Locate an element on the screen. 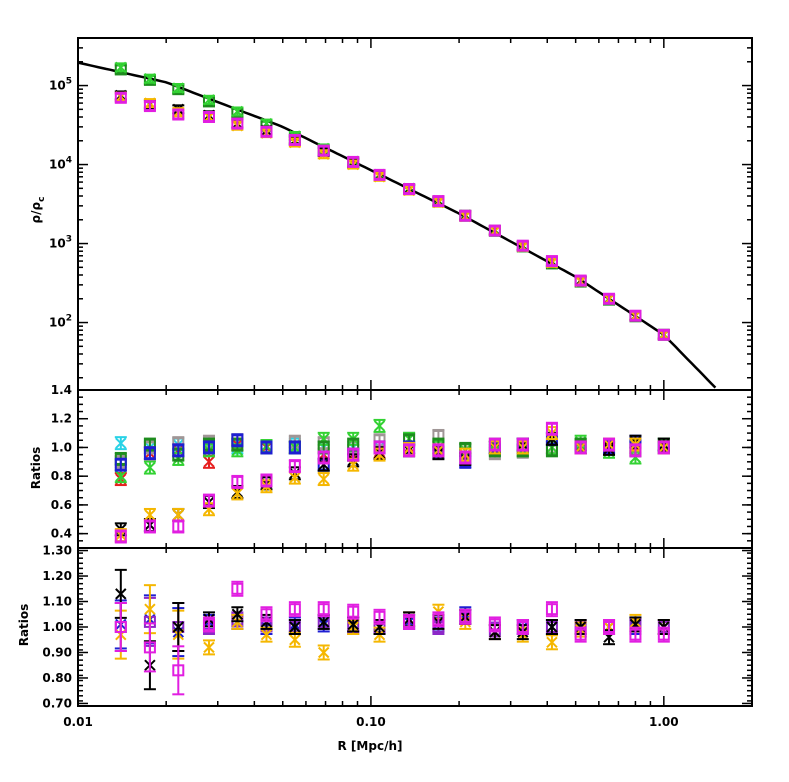 This screenshot has height=782, width=789. panel-1-y-tick-label: 1.2 is located at coordinates (61, 419).